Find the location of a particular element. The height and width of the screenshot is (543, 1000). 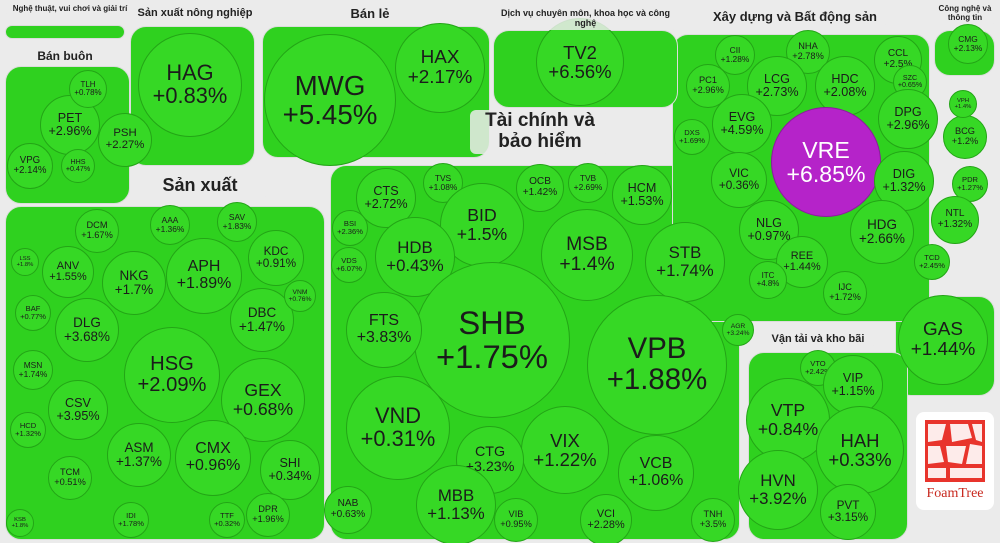

stock-cell: NTL +1.32% is located at coordinates (955, 220).